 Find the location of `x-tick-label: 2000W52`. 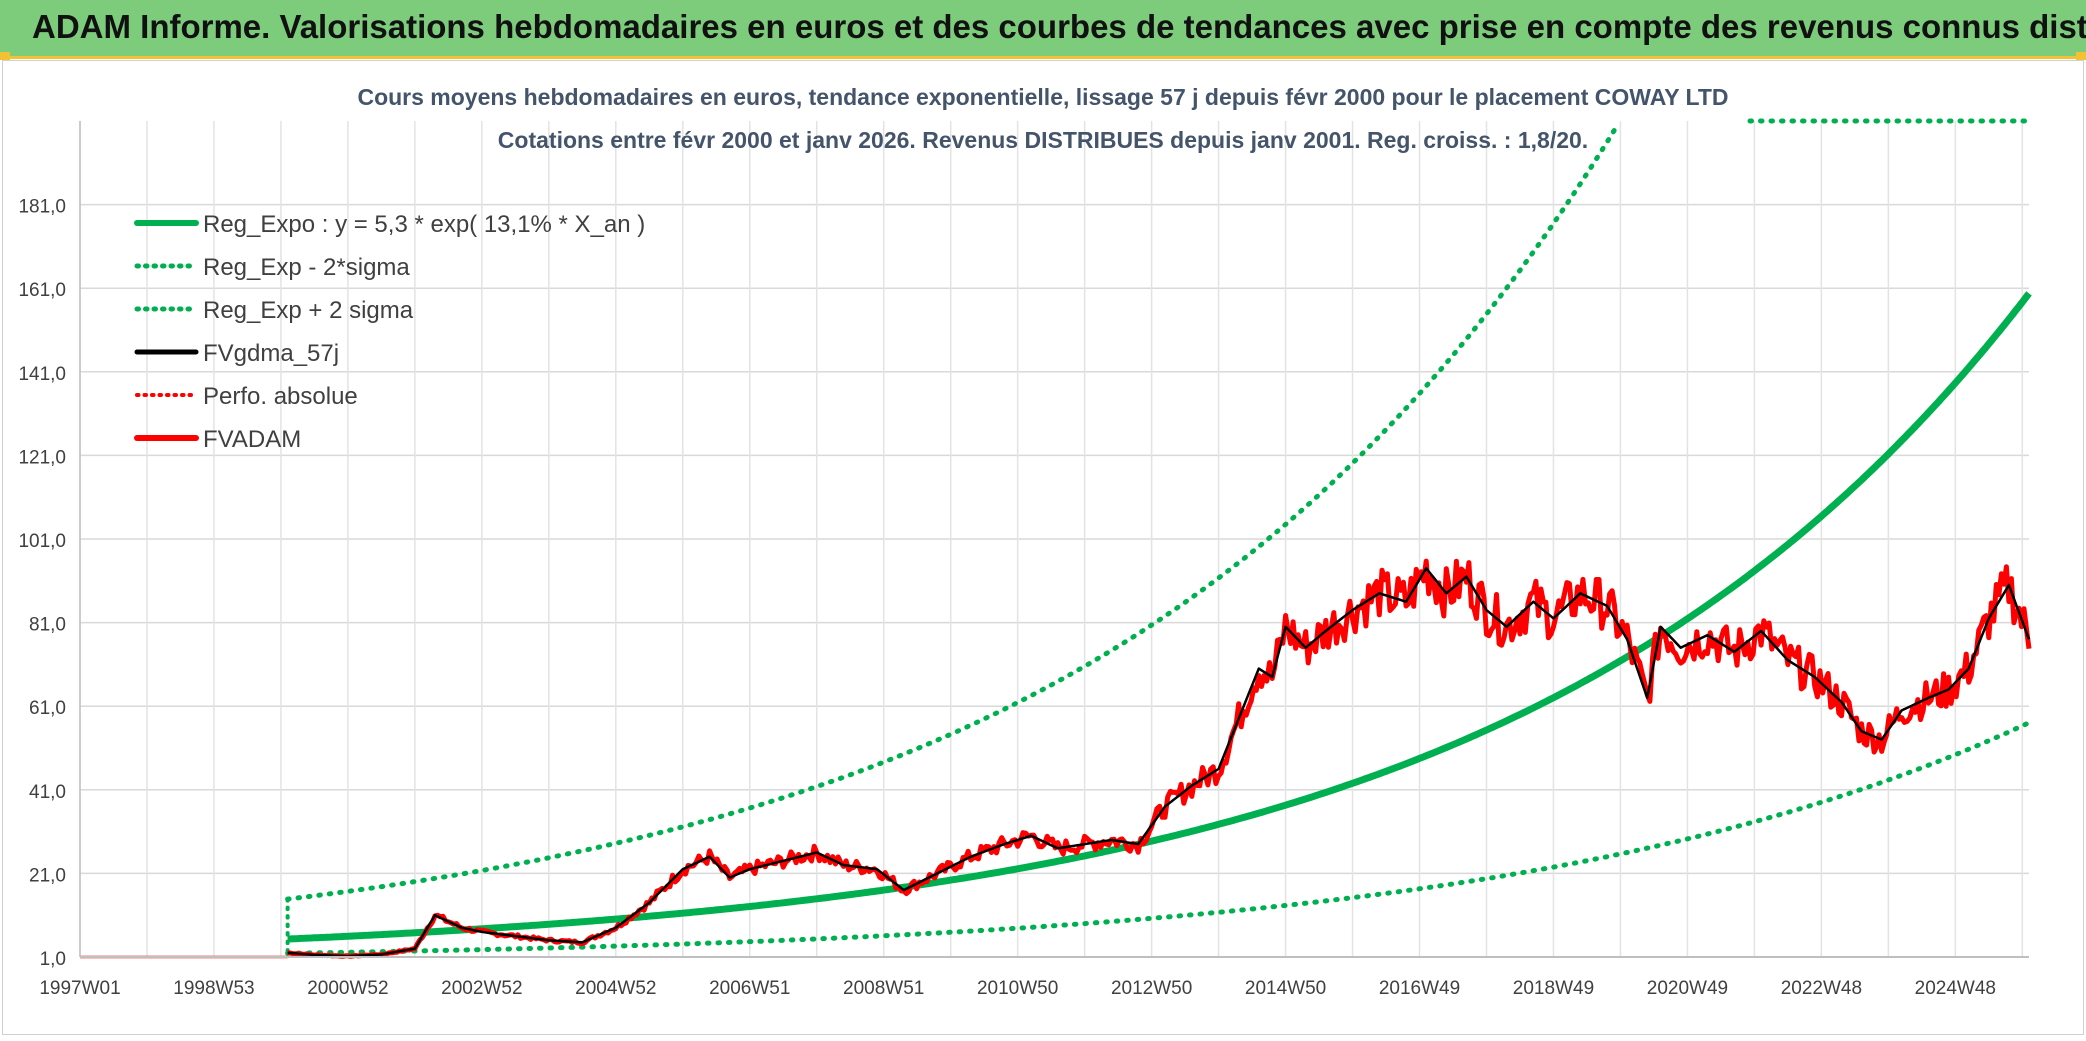

x-tick-label: 2000W52 is located at coordinates (347, 988).